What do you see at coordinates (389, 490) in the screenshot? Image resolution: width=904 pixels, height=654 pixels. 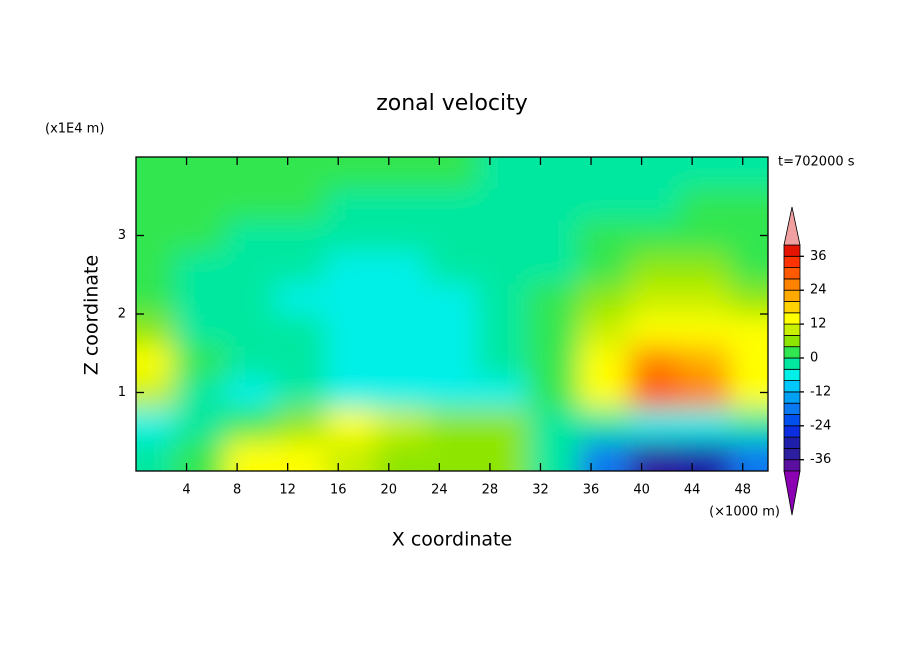 I see `x-tick-label: 20` at bounding box center [389, 490].